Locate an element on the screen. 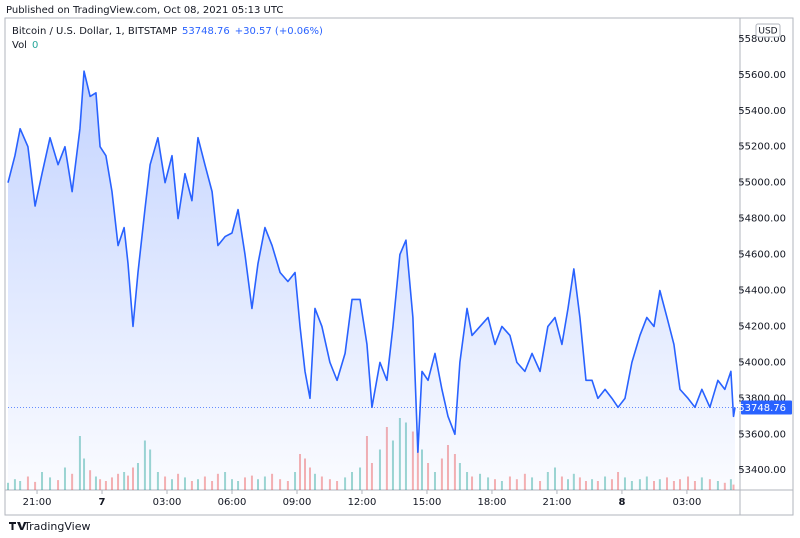 This screenshot has height=538, width=800. currency-label: USD is located at coordinates (767, 32).